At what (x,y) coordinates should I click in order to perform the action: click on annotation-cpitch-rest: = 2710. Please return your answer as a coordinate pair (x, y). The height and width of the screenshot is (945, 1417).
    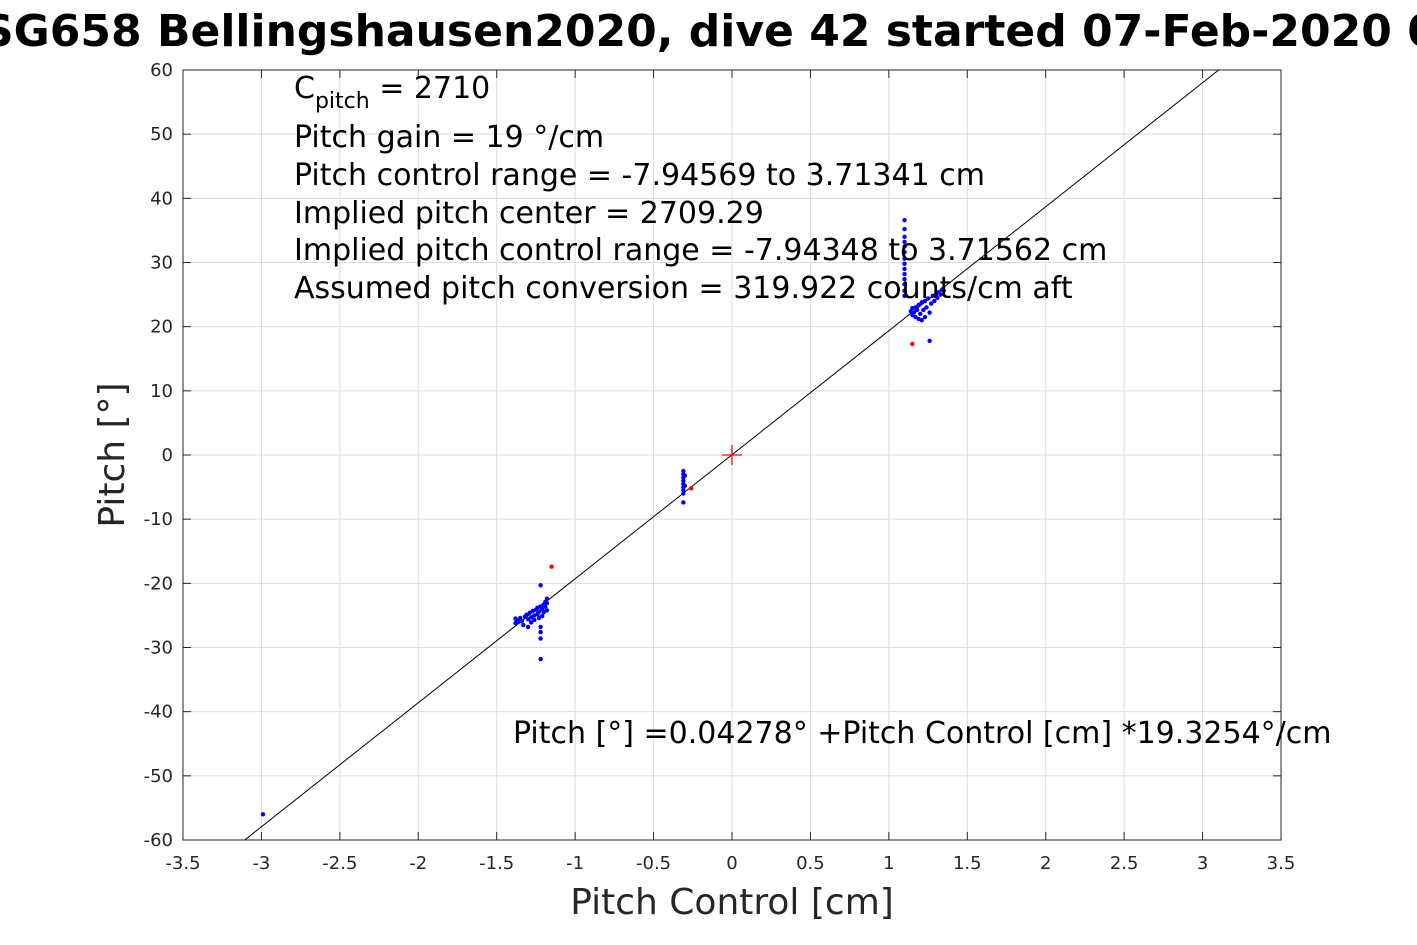
    Looking at the image, I should click on (430, 88).